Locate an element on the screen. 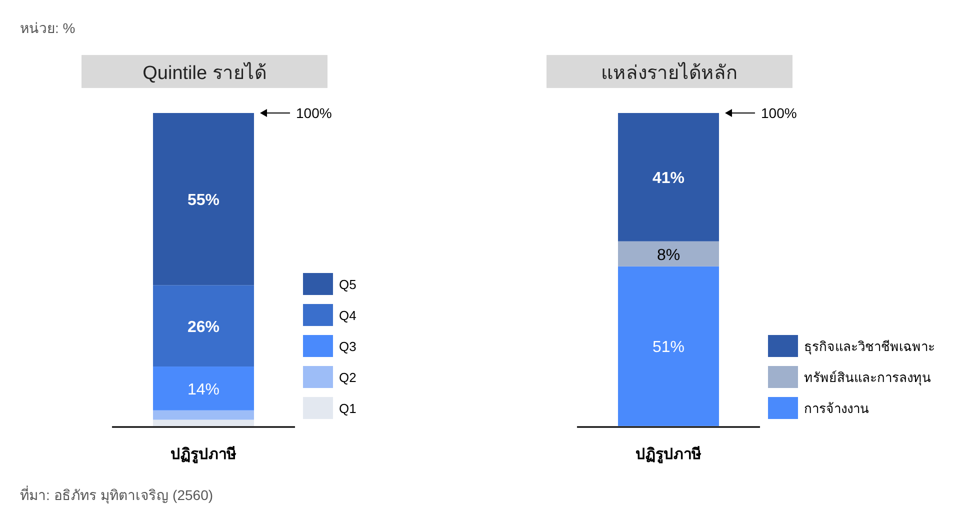 This screenshot has width=960, height=518. data-label: 55% is located at coordinates (203, 201).